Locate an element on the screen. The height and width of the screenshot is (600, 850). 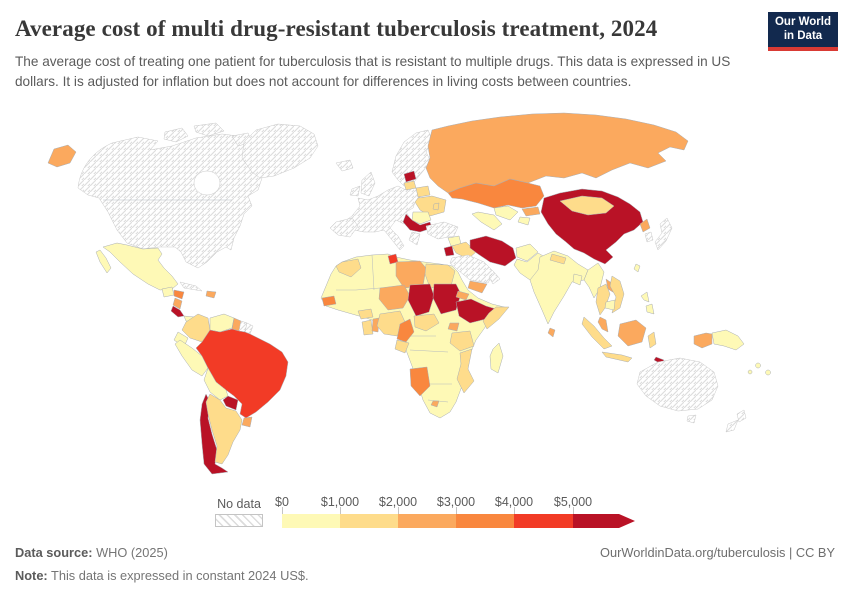
country-hispaniola is located at coordinates (211, 294).